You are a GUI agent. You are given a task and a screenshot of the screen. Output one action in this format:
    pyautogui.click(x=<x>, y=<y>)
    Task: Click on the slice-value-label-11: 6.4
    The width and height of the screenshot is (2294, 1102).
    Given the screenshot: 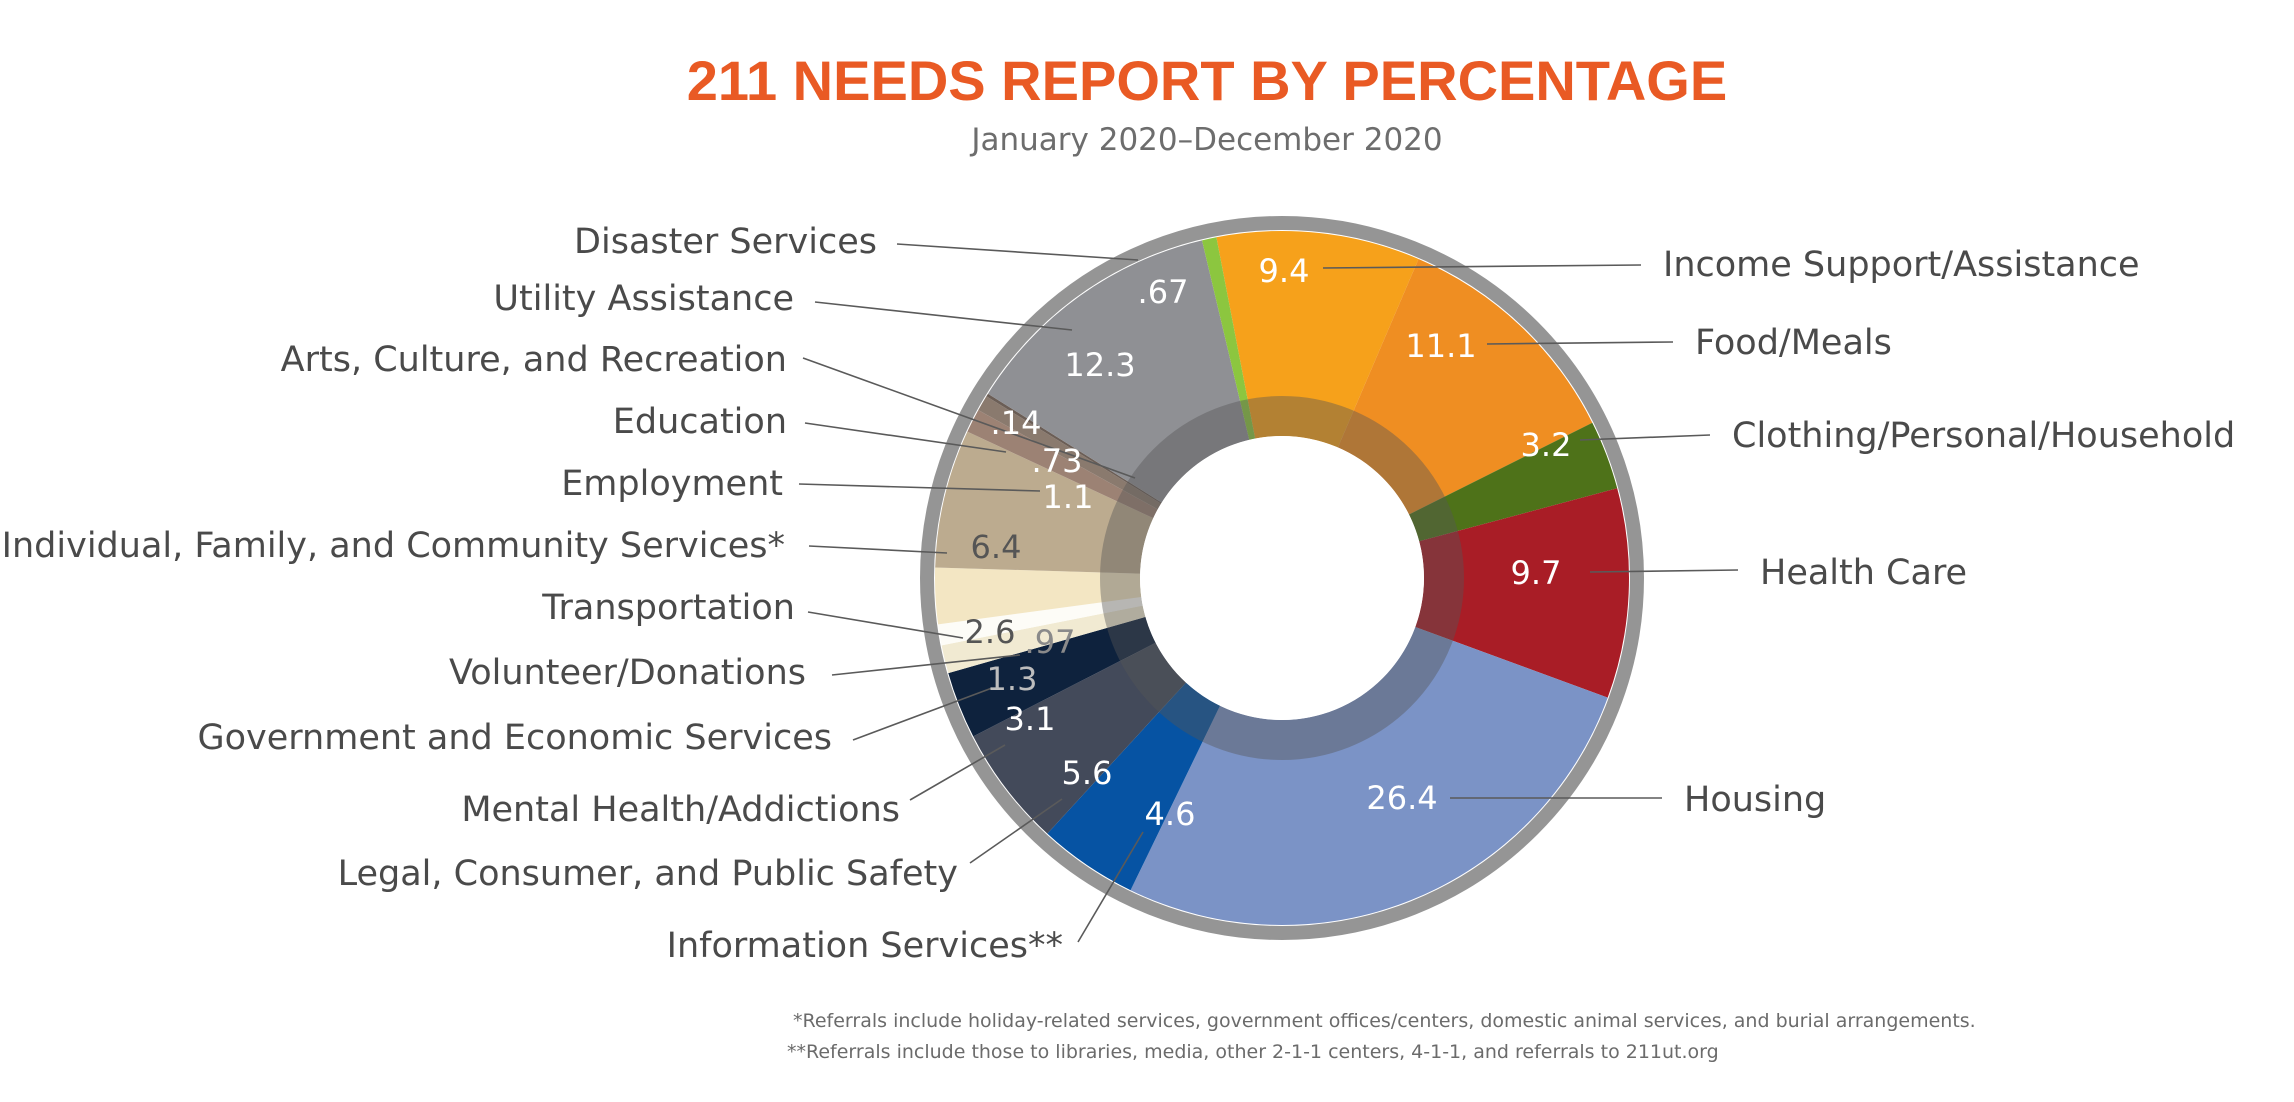 What is the action you would take?
    pyautogui.click(x=996, y=547)
    